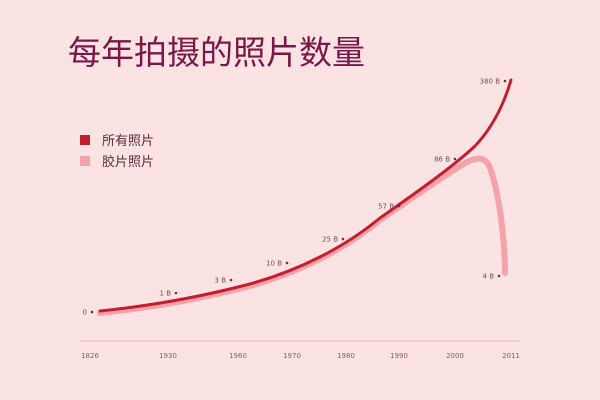 This screenshot has width=600, height=400. What do you see at coordinates (399, 356) in the screenshot?
I see `x-tick-label: 1990` at bounding box center [399, 356].